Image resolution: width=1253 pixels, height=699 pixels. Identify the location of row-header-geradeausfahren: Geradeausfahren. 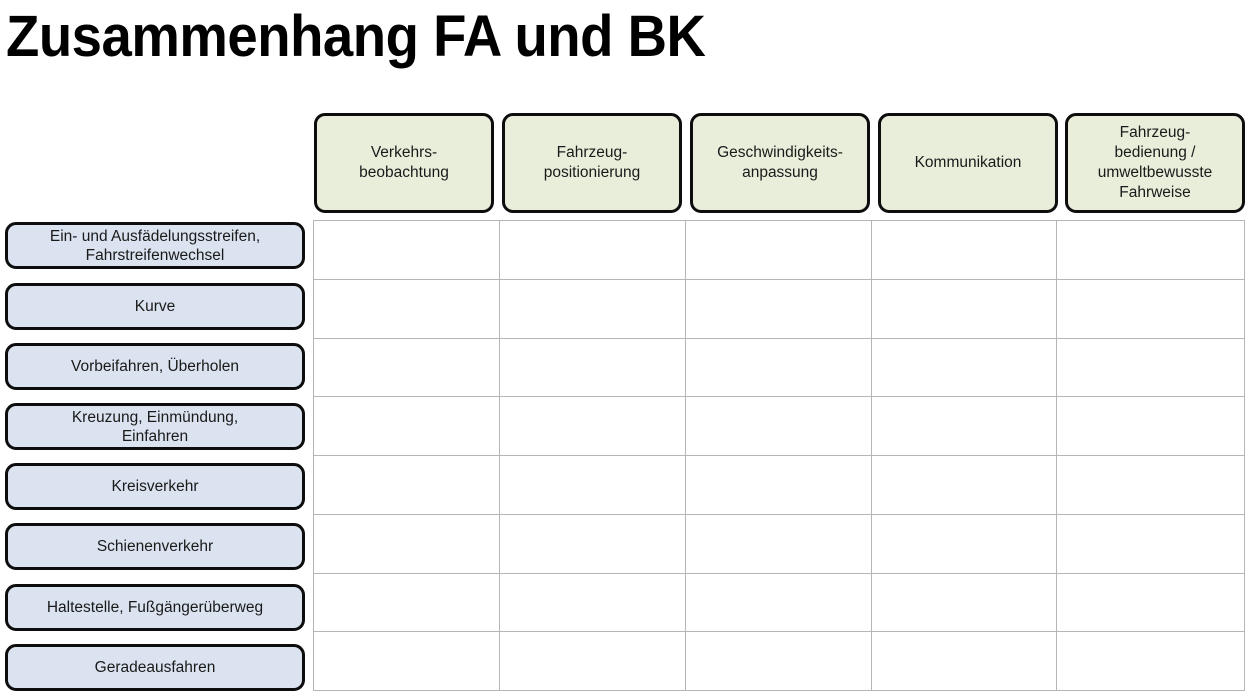
(155, 667).